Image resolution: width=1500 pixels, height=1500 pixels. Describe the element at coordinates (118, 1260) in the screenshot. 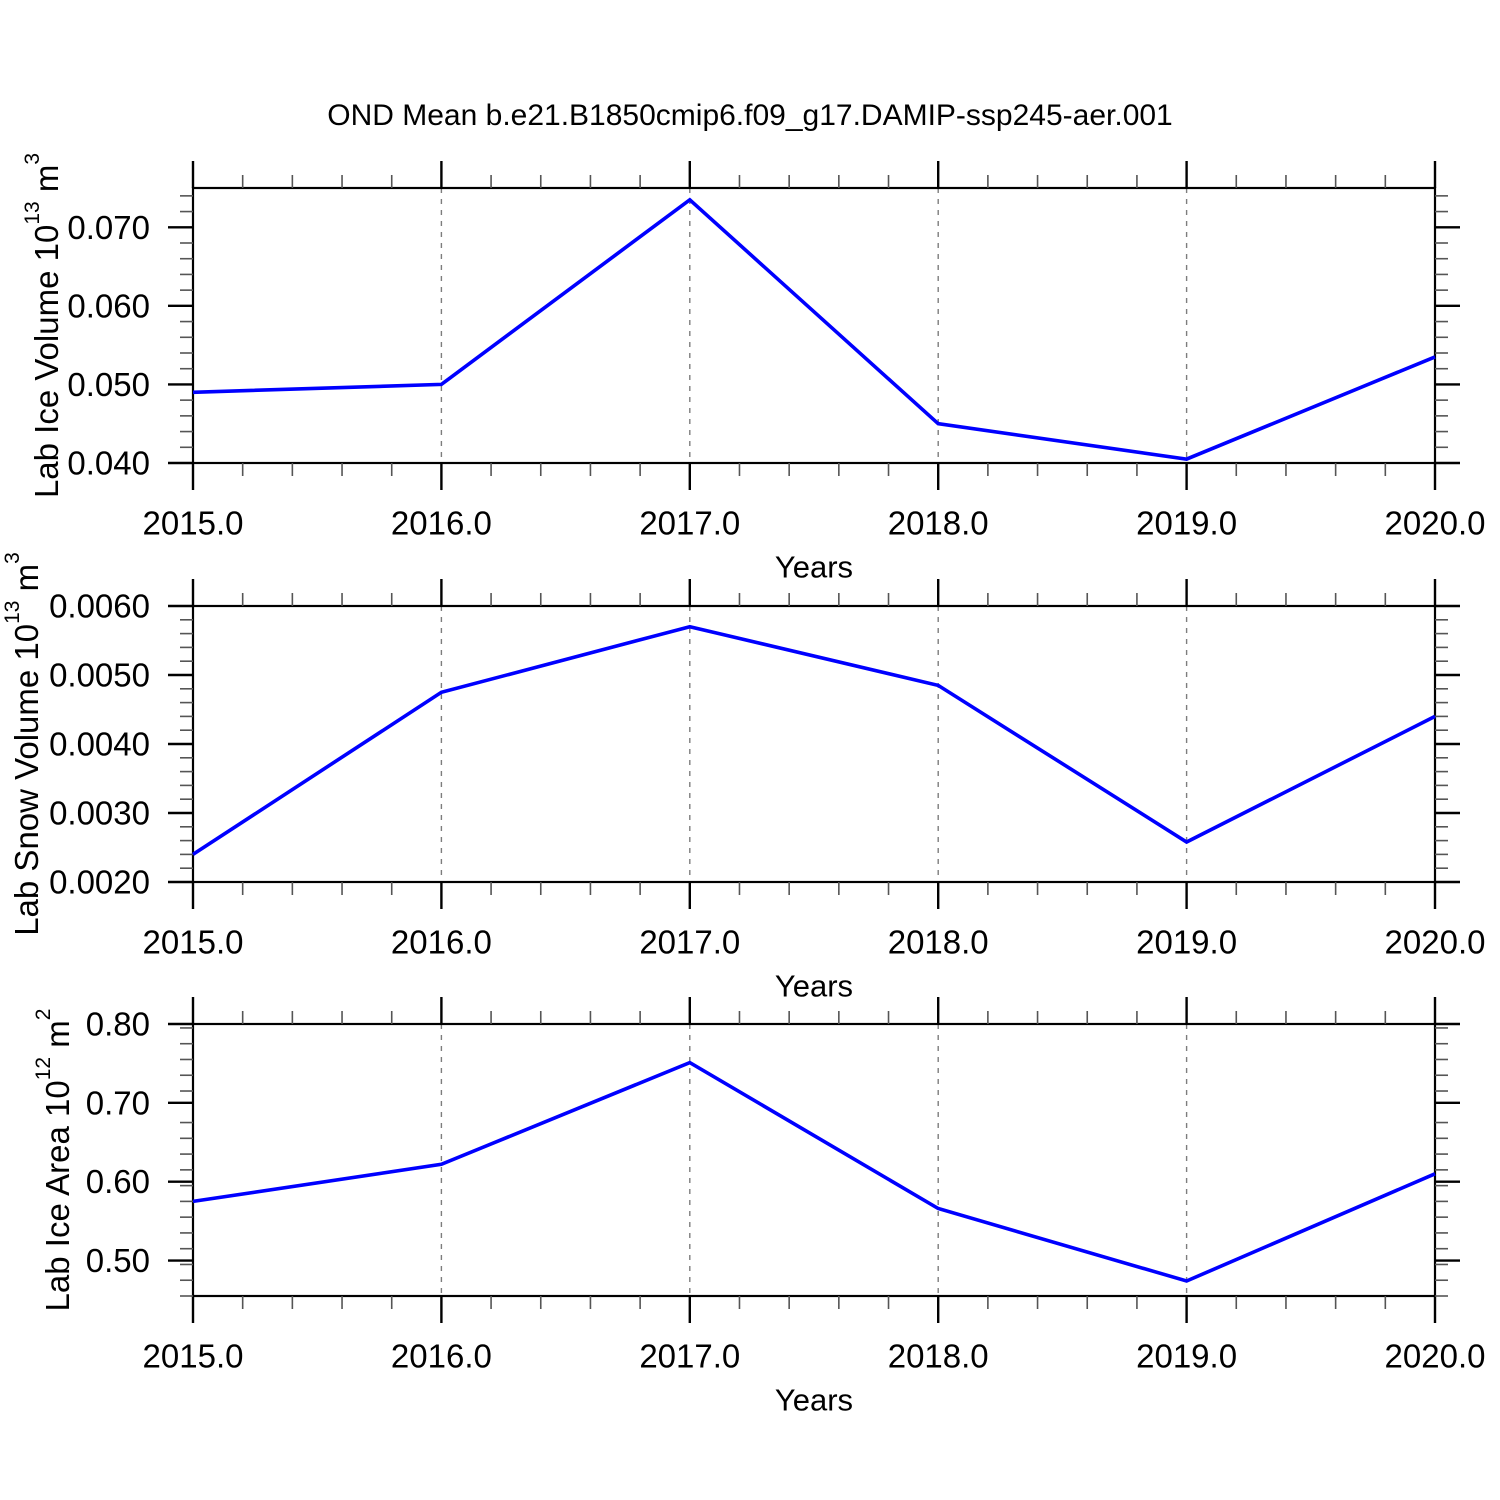

I see `y-tick-label: 0.50` at that location.